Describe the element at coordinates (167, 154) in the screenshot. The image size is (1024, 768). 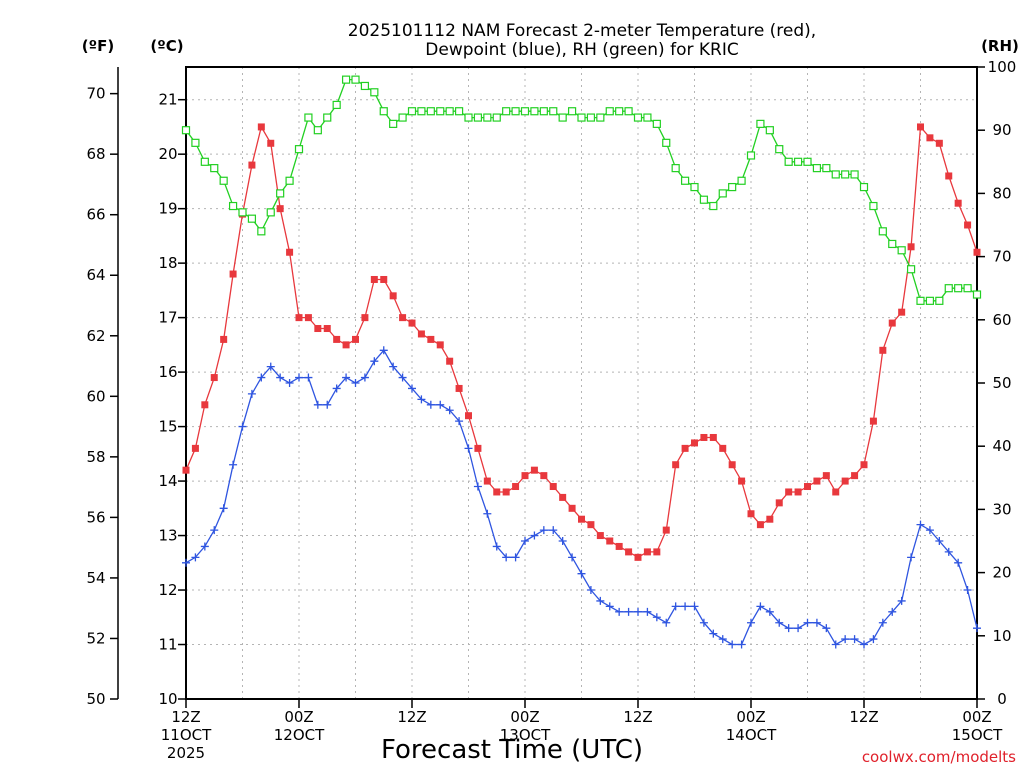
I see `celsius-tick-label: 20` at that location.